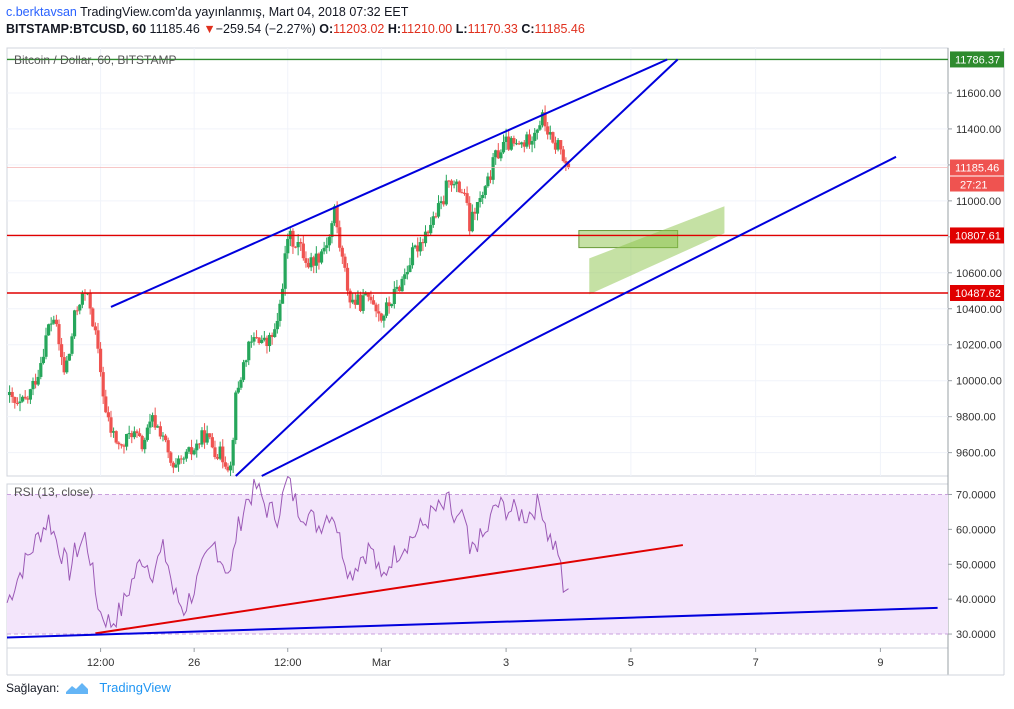  I want to click on rsi-trendline-blue, so click(472, 622).